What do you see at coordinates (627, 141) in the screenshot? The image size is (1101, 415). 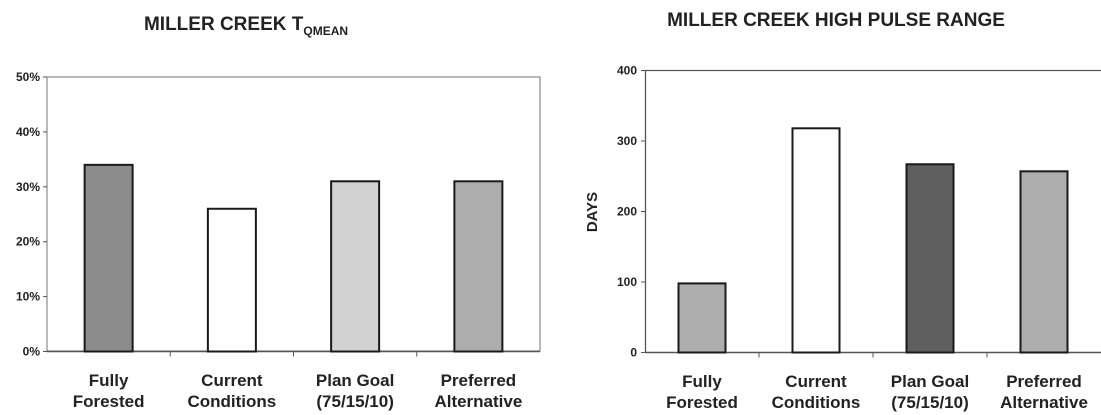 I see `y-tick-label: 300` at bounding box center [627, 141].